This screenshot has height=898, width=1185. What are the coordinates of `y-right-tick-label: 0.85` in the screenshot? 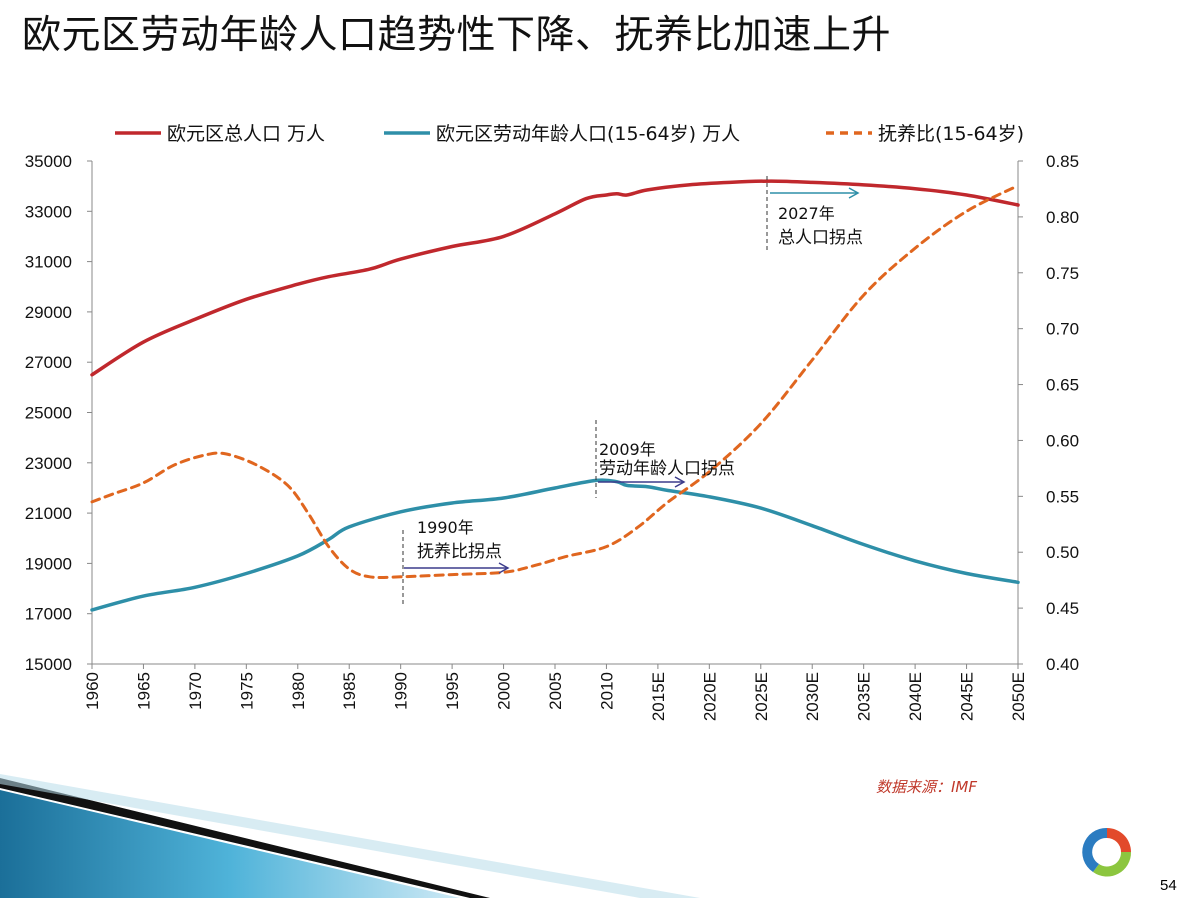 It's located at (1062, 161).